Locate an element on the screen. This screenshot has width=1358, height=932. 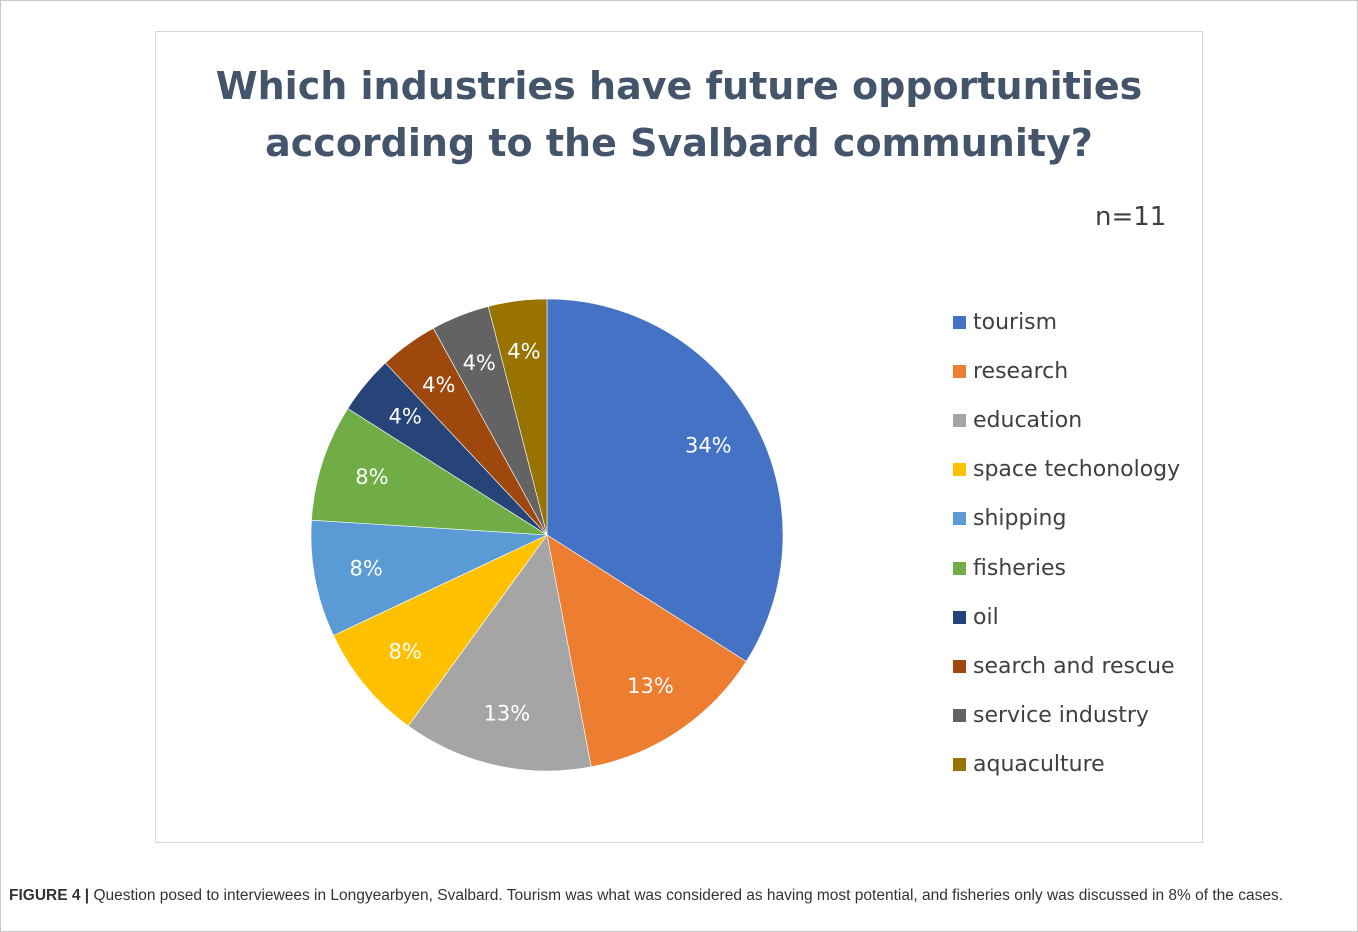
data-label-space-techonology: 8% is located at coordinates (404, 651).